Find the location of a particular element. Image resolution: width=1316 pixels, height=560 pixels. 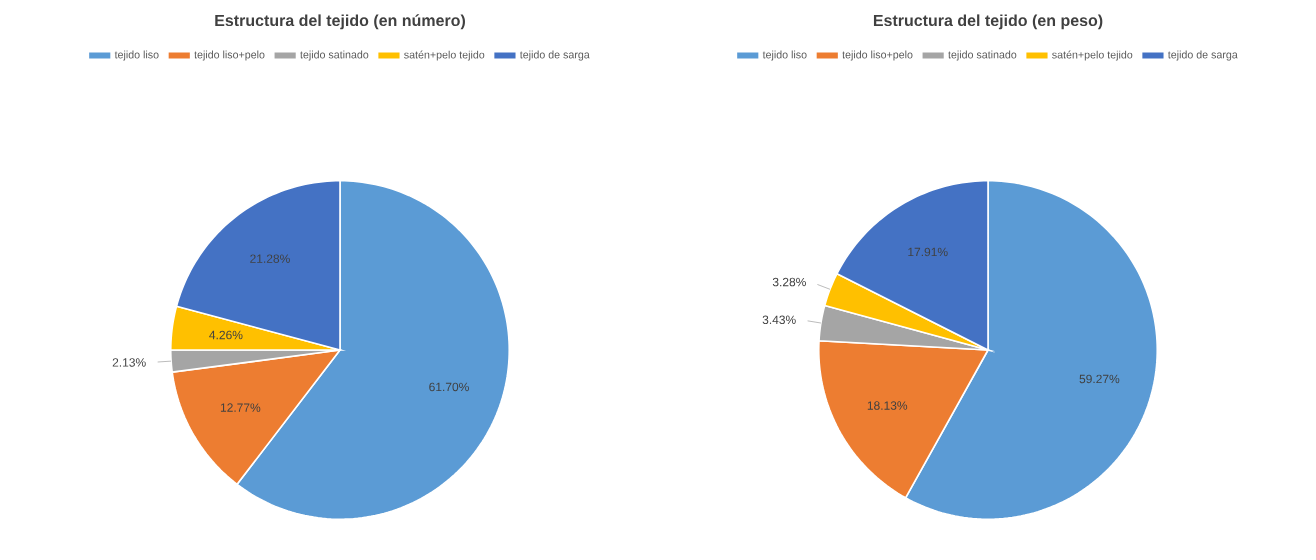

data-label: 12.77% is located at coordinates (240, 407).